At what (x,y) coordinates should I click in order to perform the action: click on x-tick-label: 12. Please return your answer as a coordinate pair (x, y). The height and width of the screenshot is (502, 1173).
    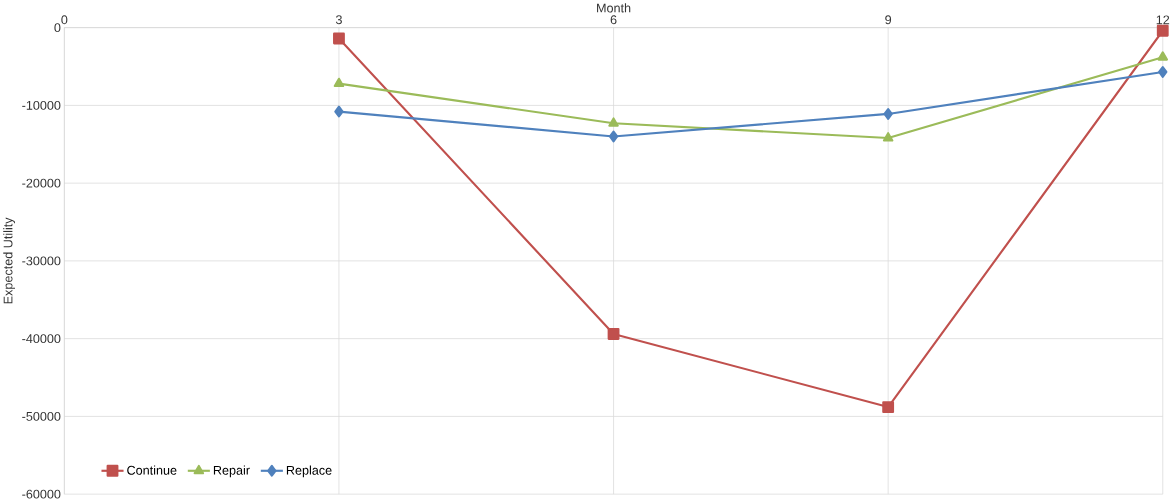
    Looking at the image, I should click on (1163, 20).